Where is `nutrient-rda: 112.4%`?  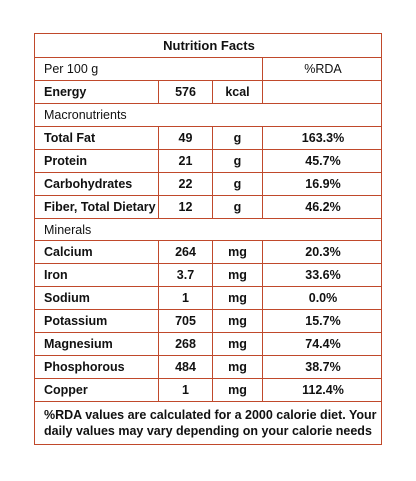
nutrient-rda: 112.4% is located at coordinates (323, 390).